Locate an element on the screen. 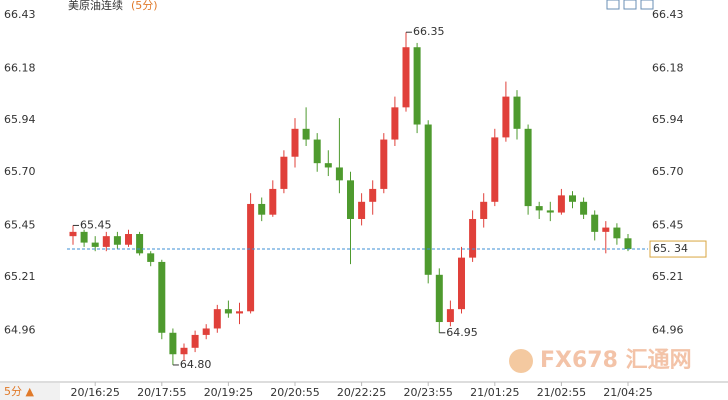  y-tick-label: 65.94 is located at coordinates (20, 119).